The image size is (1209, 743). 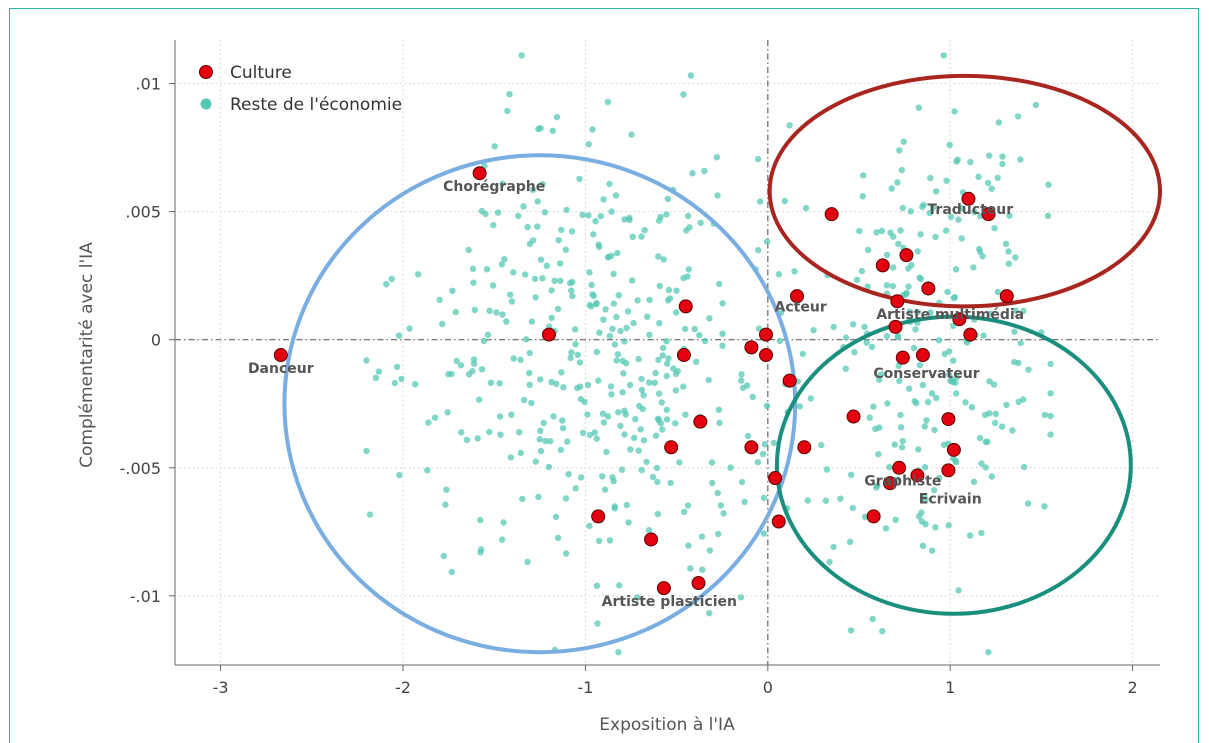 What do you see at coordinates (148, 84) in the screenshot?
I see `y-tick-label: .01` at bounding box center [148, 84].